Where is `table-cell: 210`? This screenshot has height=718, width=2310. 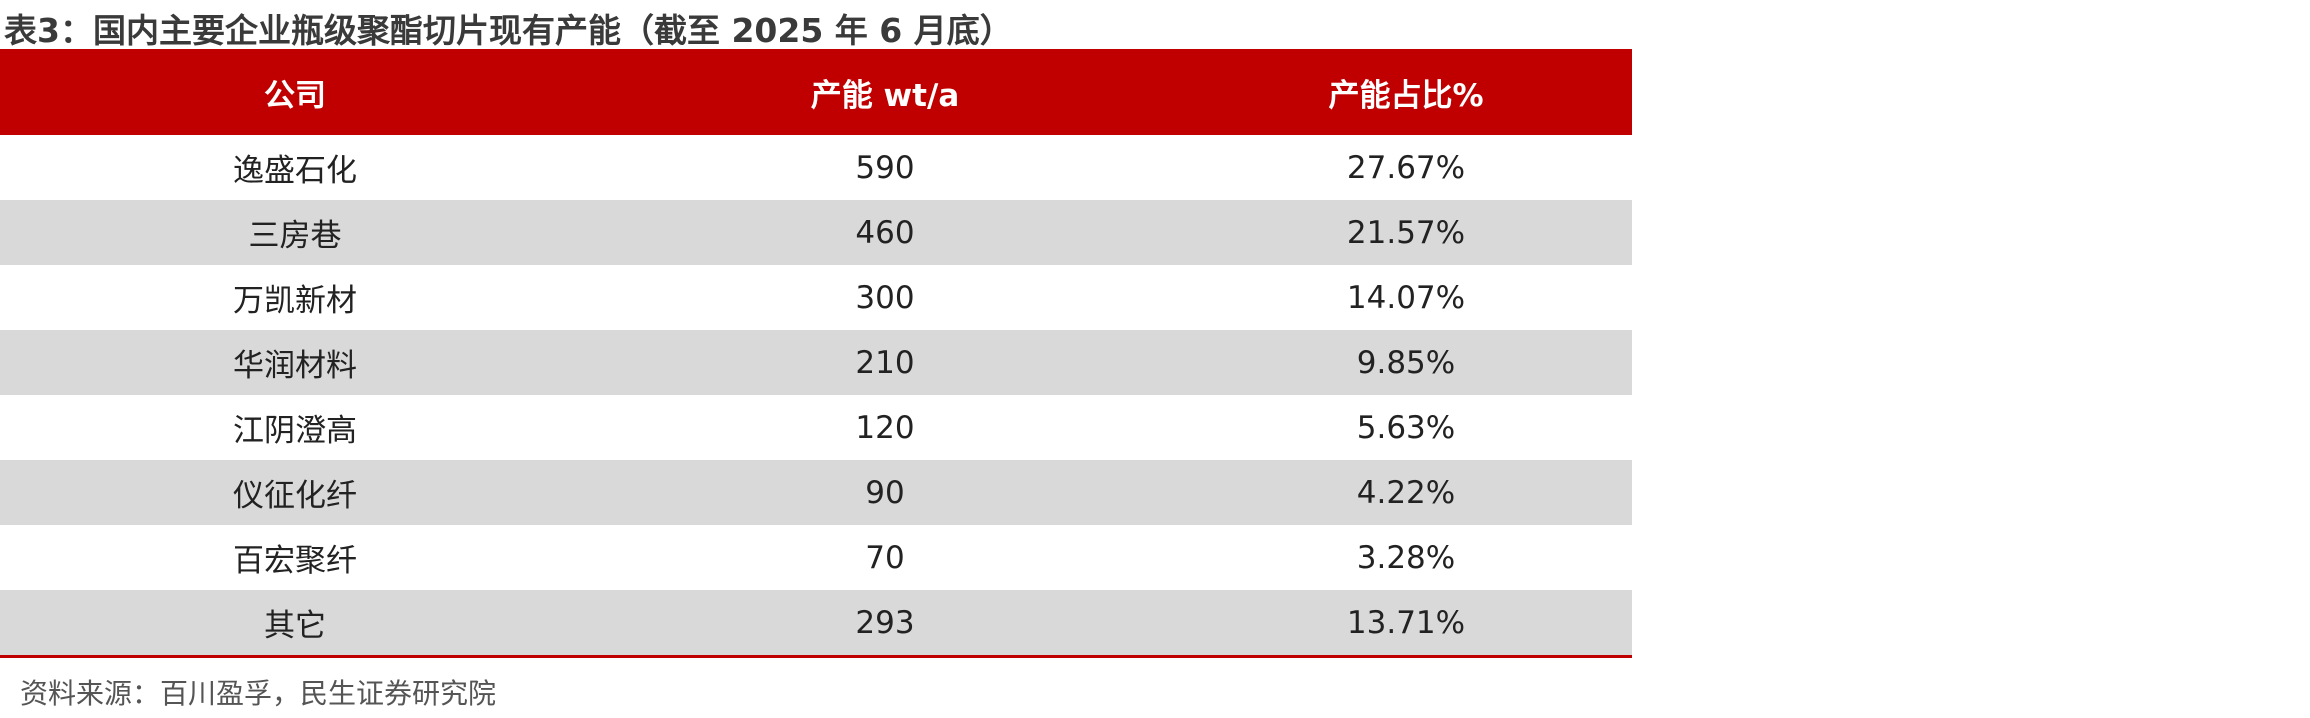
table-cell: 210 is located at coordinates (885, 362).